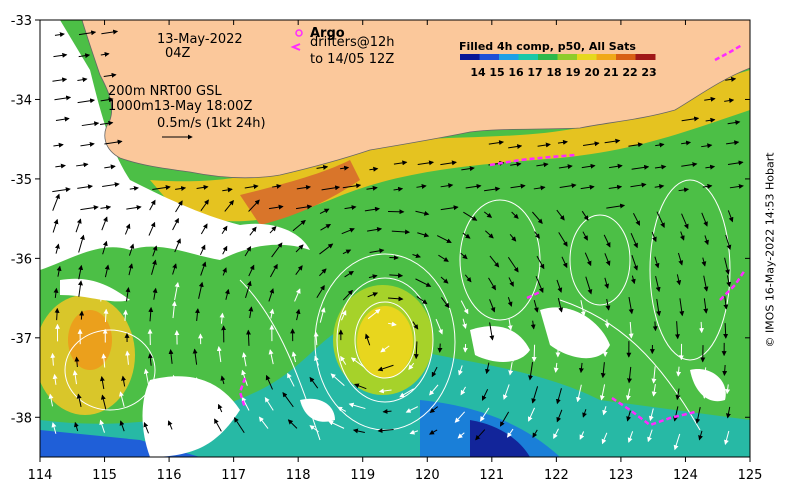  What do you see at coordinates (21, 21) in the screenshot?
I see `y-tick-label: -33` at bounding box center [21, 21].